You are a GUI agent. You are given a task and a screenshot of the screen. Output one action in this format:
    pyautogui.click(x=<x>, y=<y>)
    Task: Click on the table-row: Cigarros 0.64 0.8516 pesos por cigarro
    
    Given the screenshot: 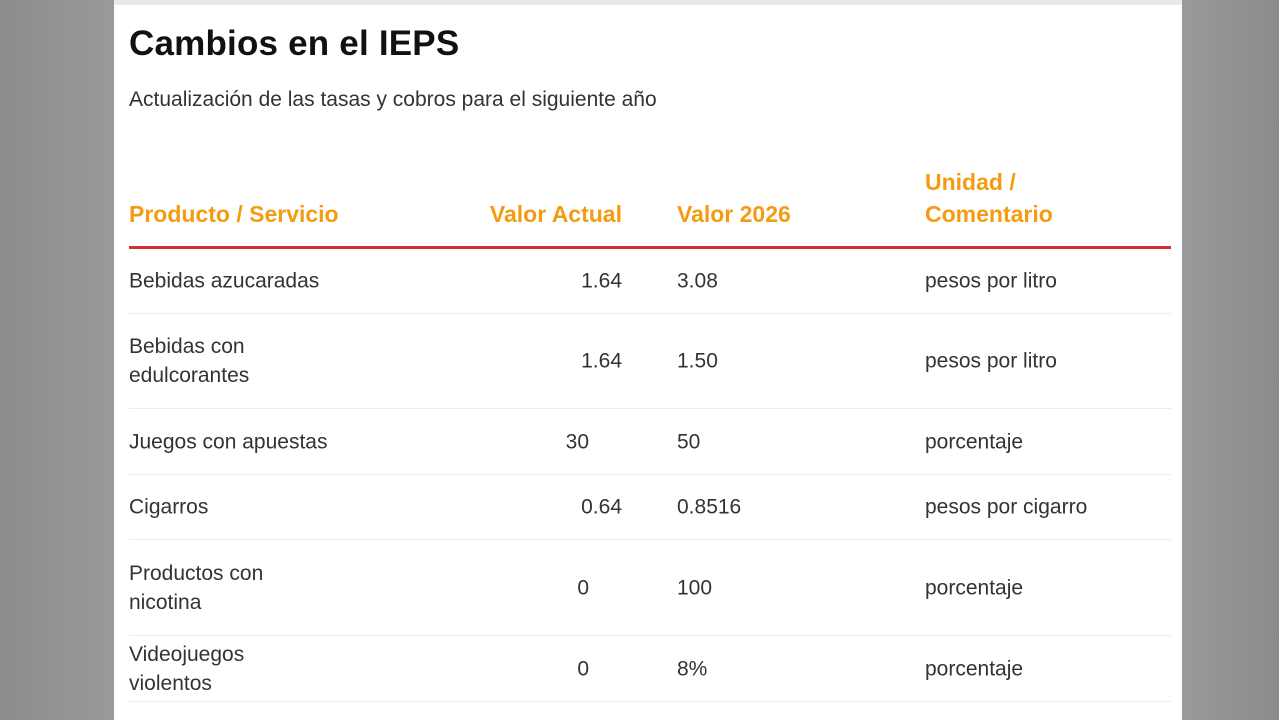 What is the action you would take?
    pyautogui.click(x=650, y=507)
    